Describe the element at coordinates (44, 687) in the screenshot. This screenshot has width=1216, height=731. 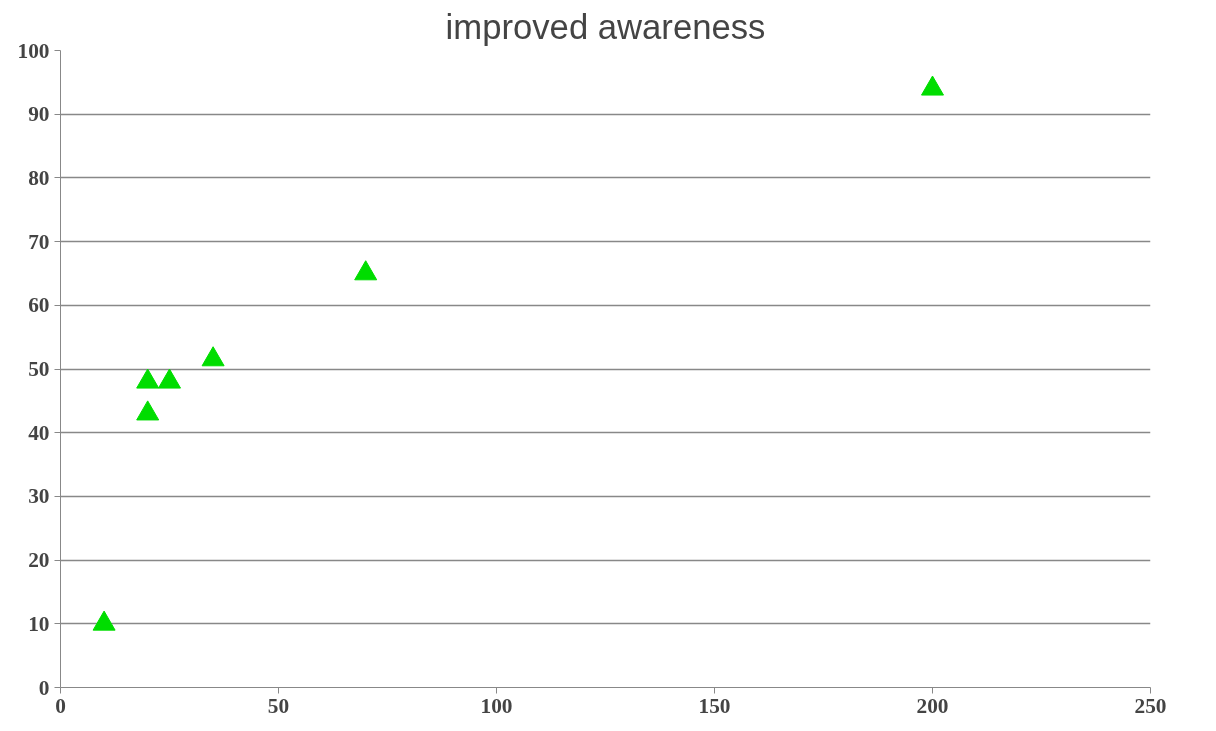
I see `y-tick-label: 0` at that location.